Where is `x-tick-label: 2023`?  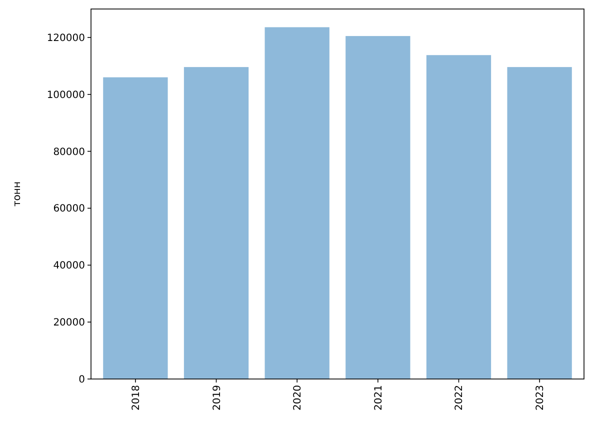
x-tick-label: 2023 is located at coordinates (540, 397).